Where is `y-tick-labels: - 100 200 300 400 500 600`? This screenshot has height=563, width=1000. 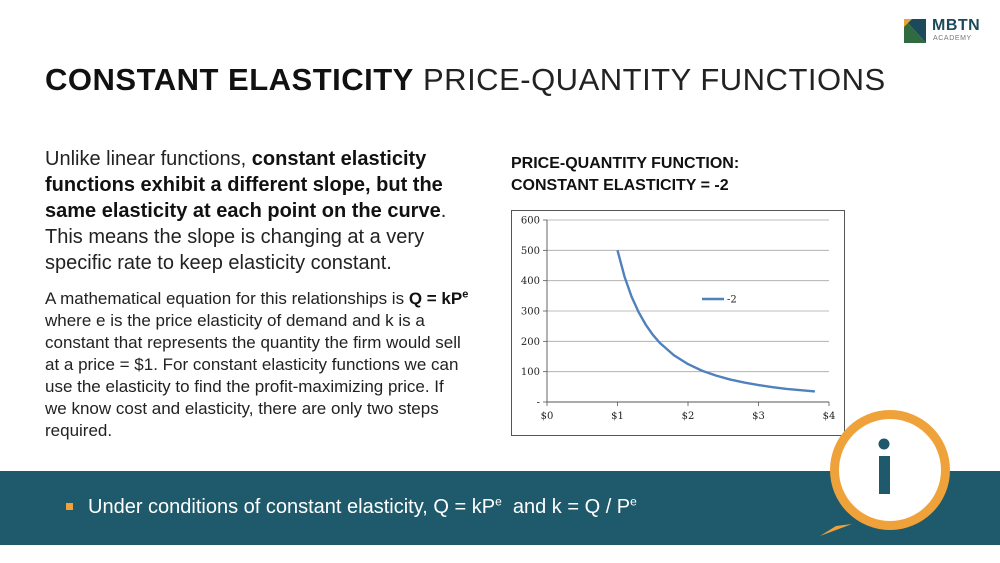
y-tick-labels: - 100 200 300 400 500 600 is located at coordinates (530, 312).